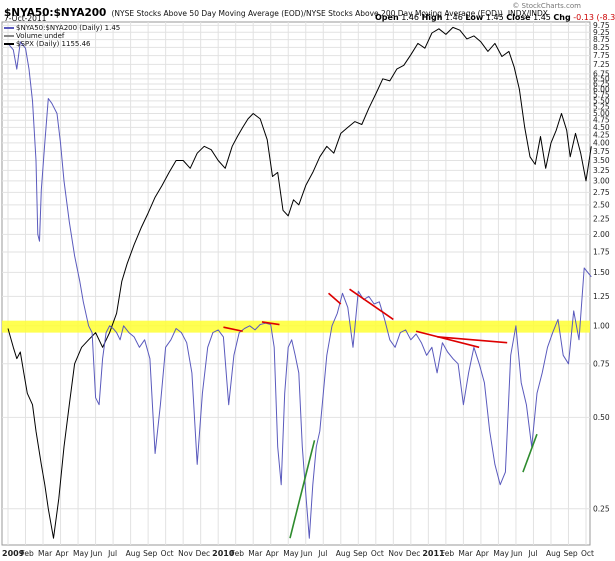  Describe the element at coordinates (601, 89) in the screenshot. I see `y-tick-label: 6.00` at that location.